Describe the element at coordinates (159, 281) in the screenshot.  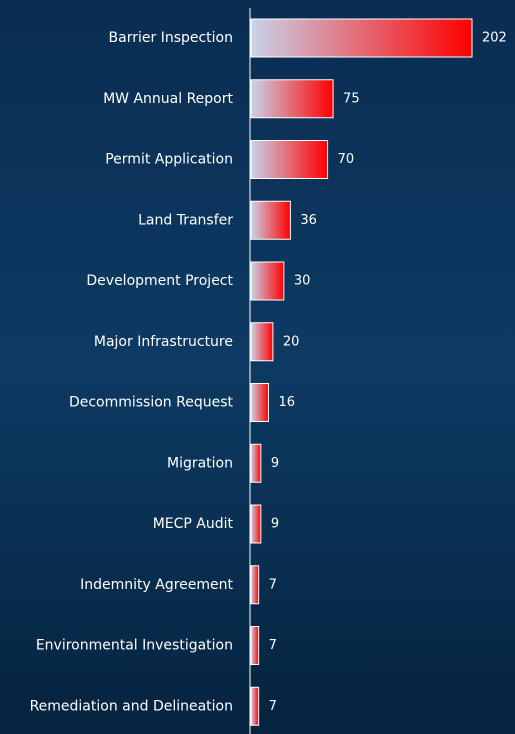
I see `y-tick-label: Development Project` at that location.